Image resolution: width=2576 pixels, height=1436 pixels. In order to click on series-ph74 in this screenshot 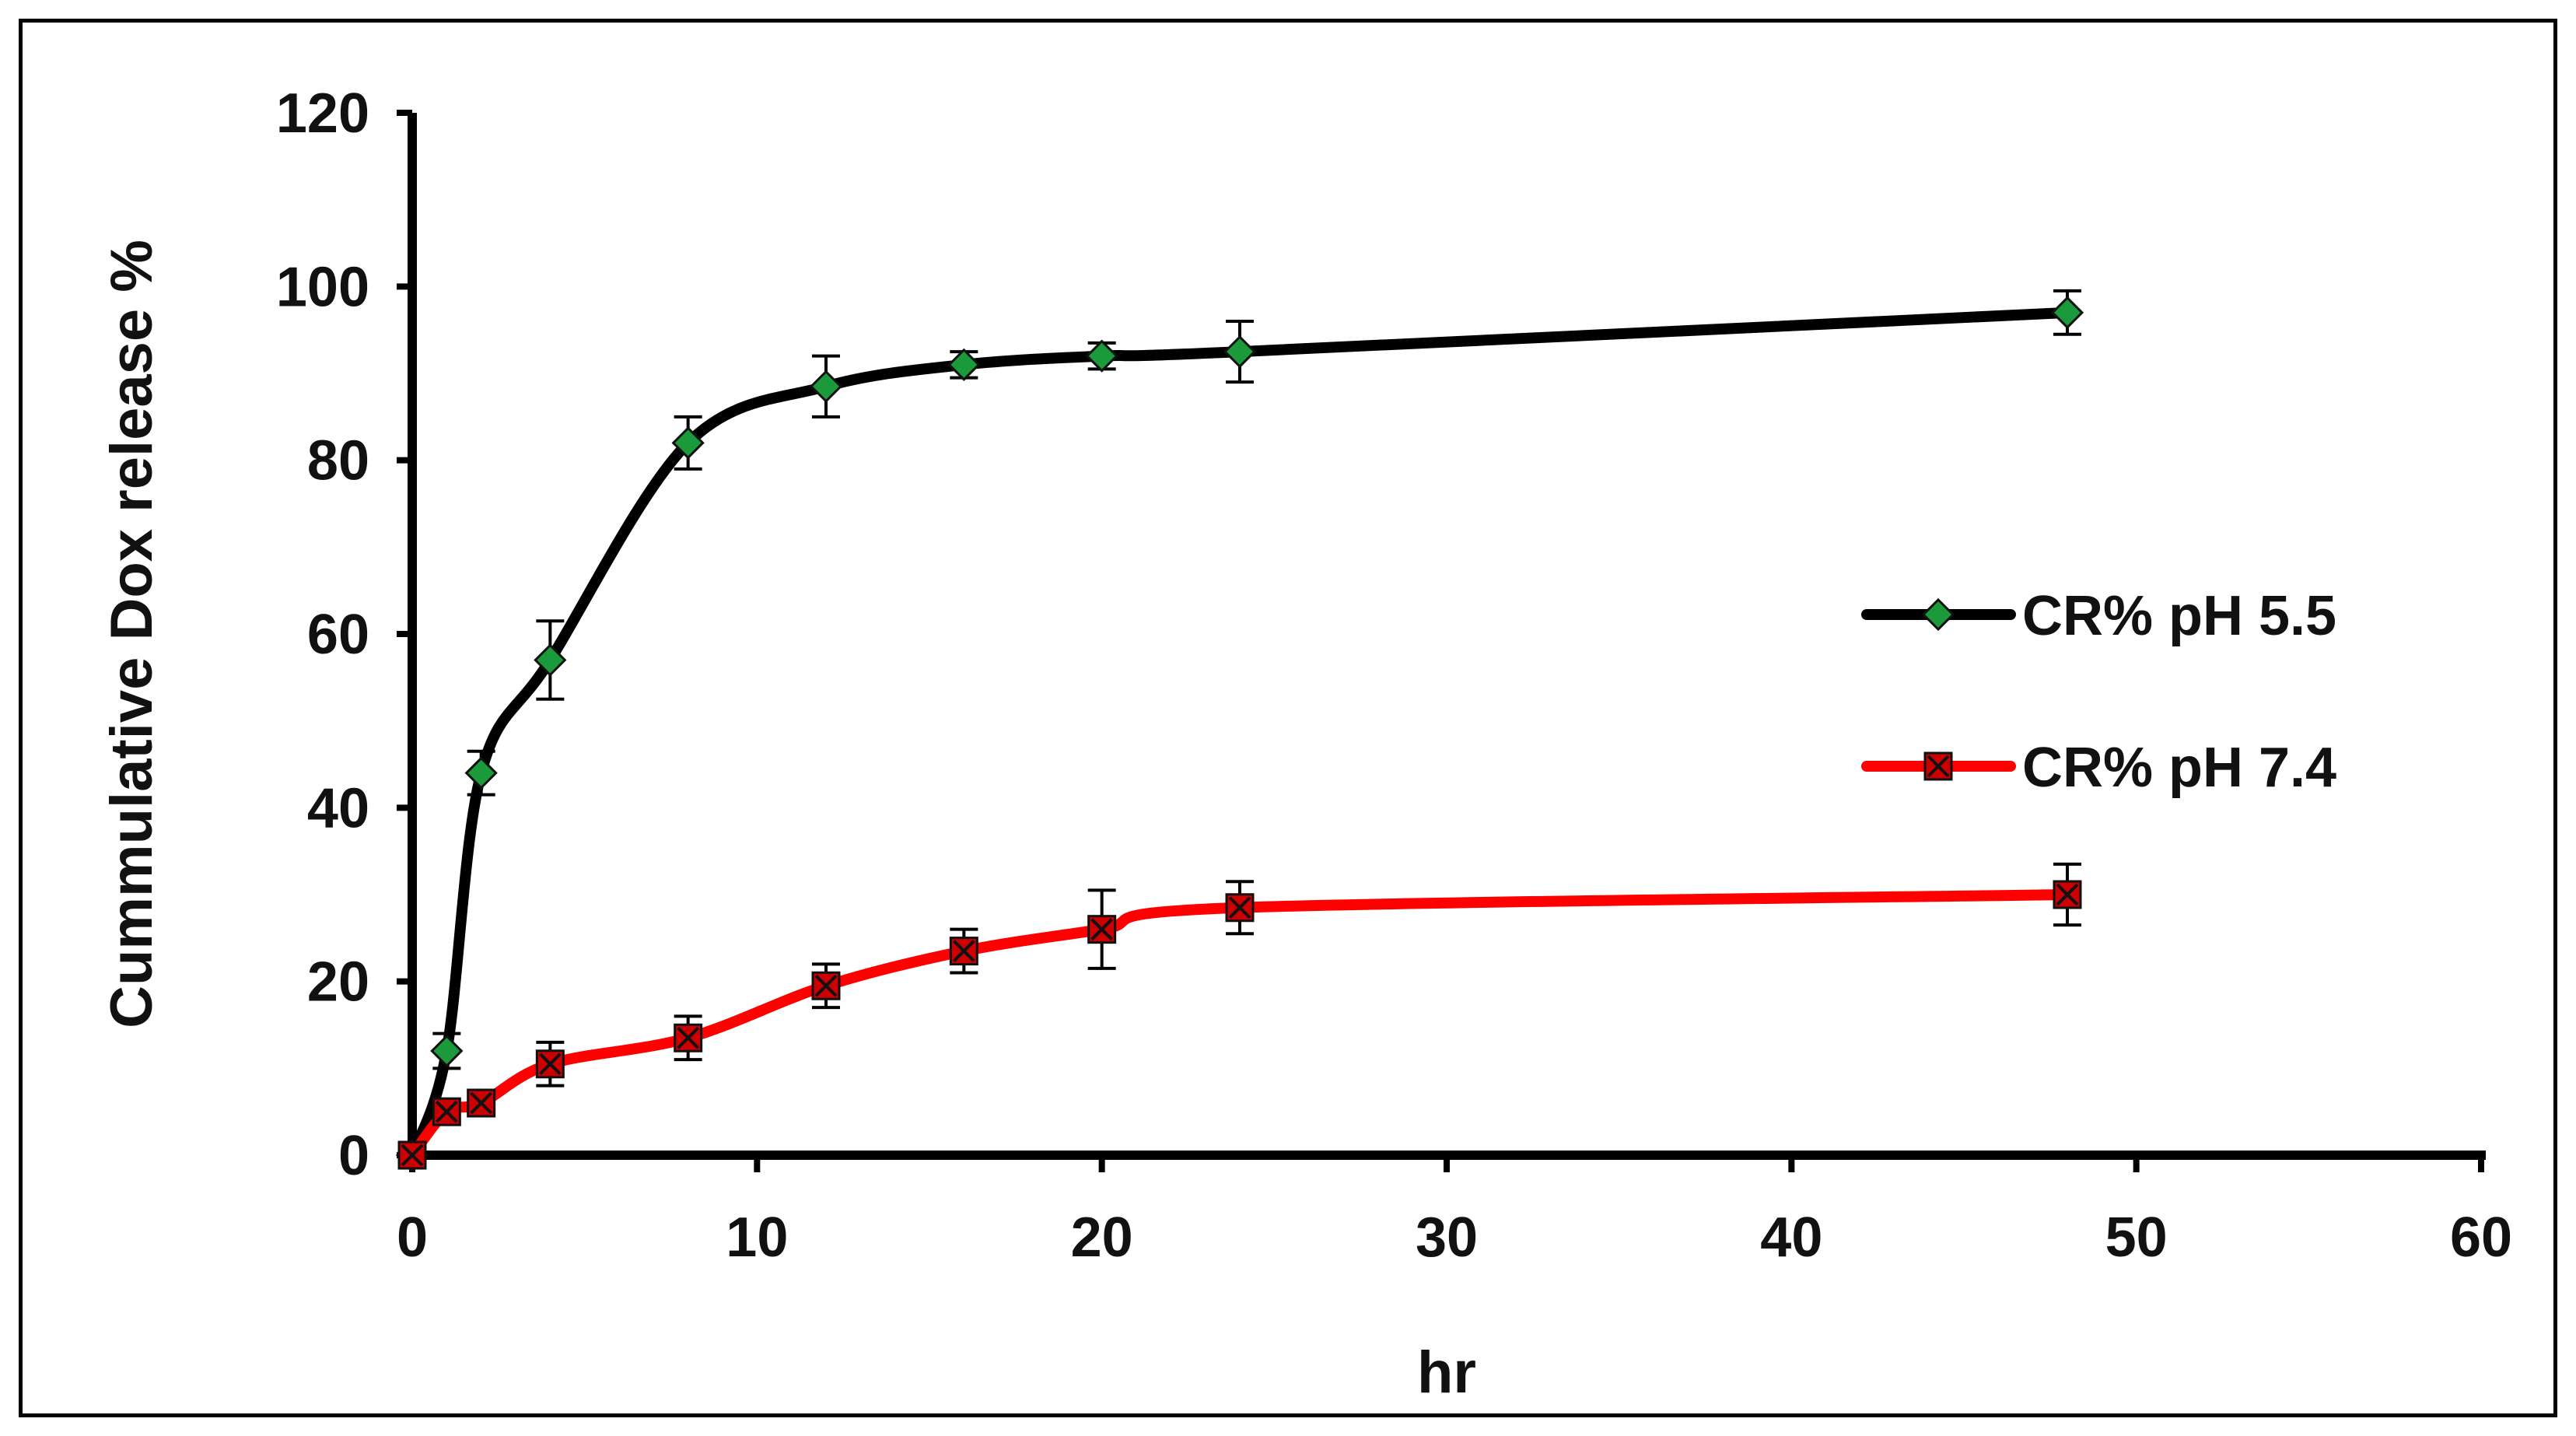, I will do `click(1240, 1016)`.